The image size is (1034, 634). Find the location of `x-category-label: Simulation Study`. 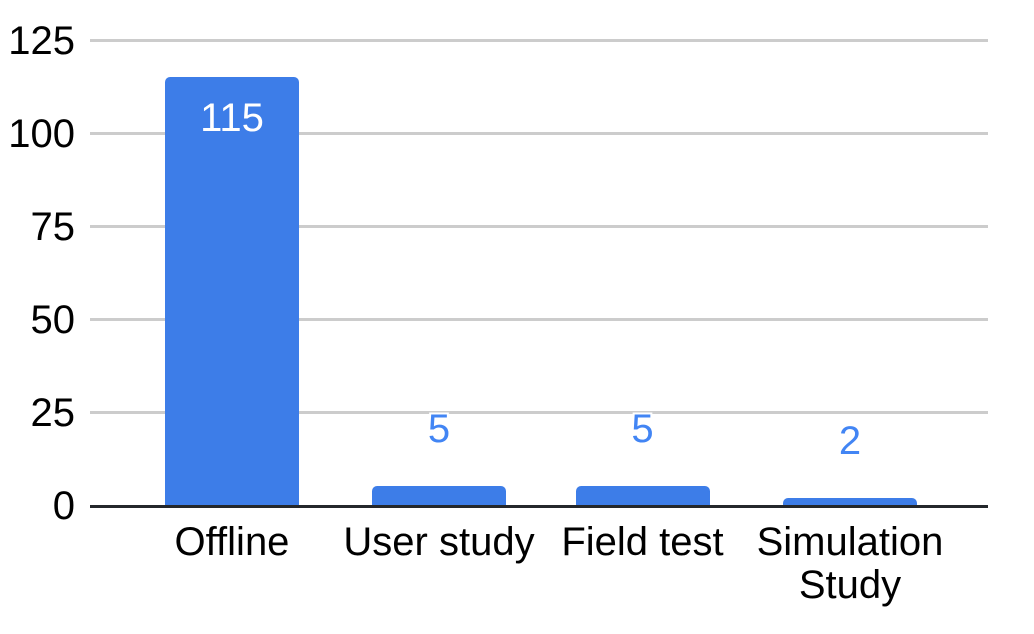

x-category-label: Simulation Study is located at coordinates (850, 563).